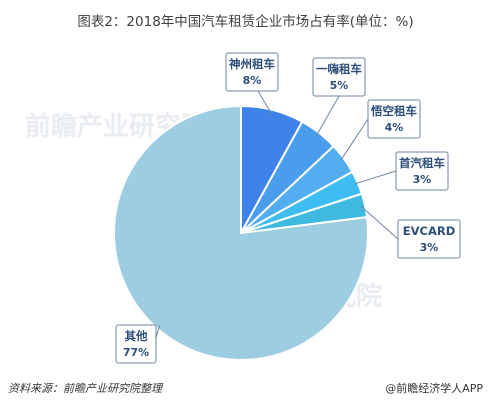 This screenshot has width=491, height=410. I want to click on slice-label-value: 8%, so click(252, 80).